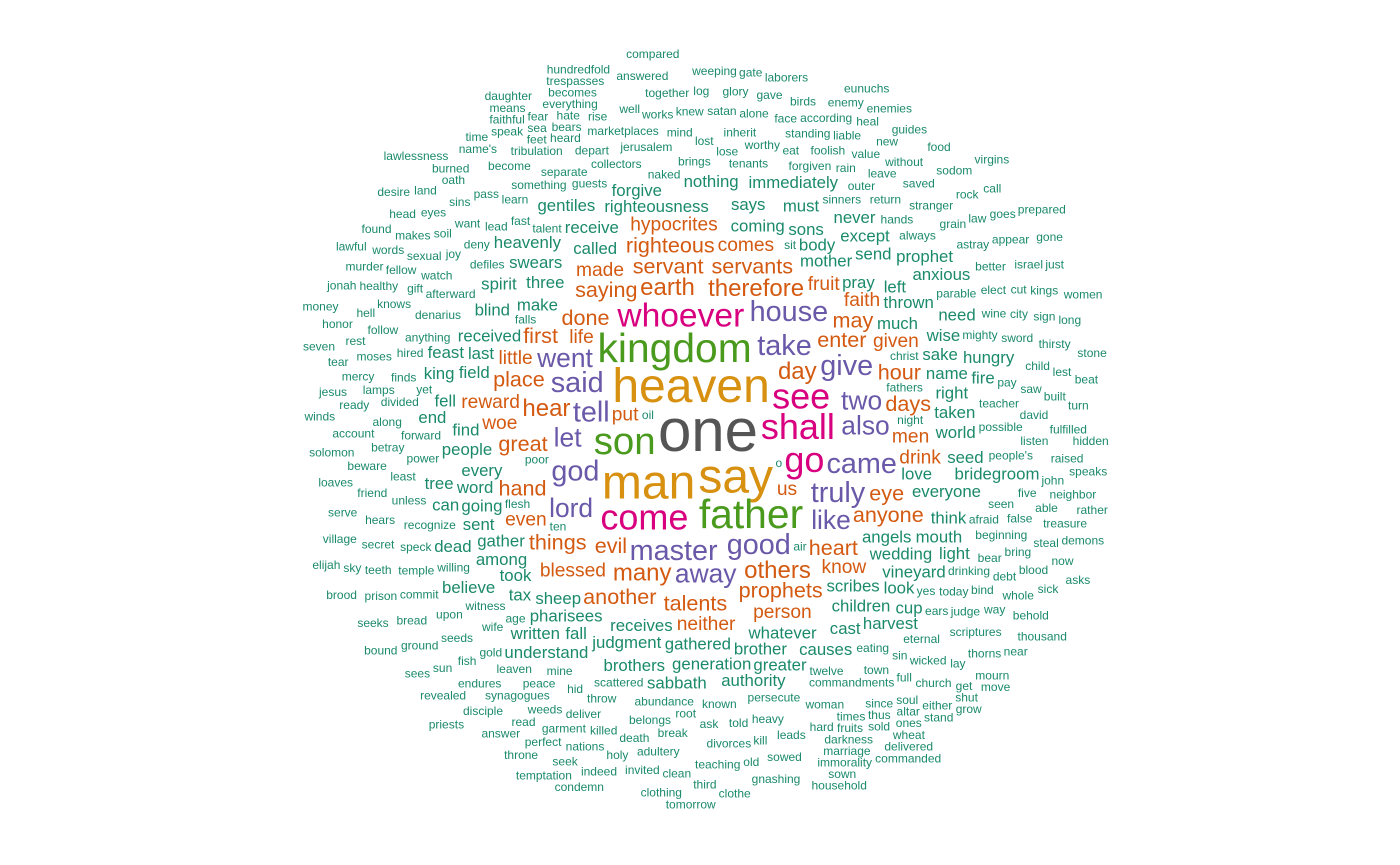 The width and height of the screenshot is (1400, 865). I want to click on word-daughter: daughter, so click(508, 96).